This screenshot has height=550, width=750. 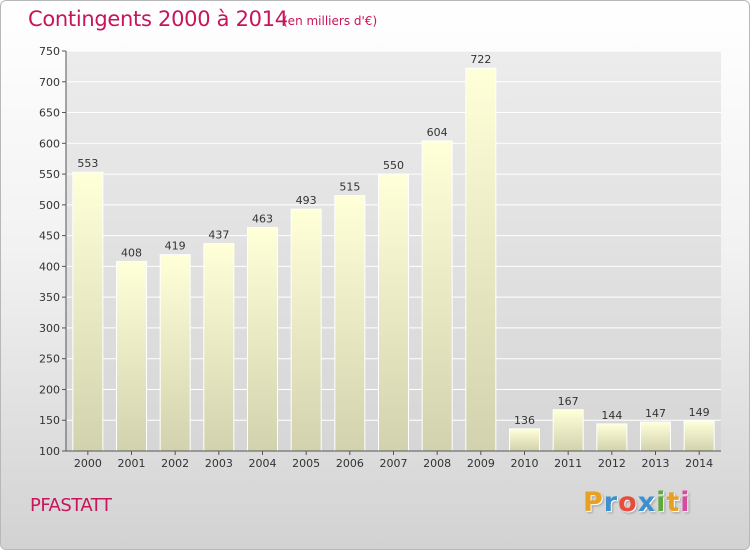 I want to click on logo-letter: P, so click(x=593, y=502).